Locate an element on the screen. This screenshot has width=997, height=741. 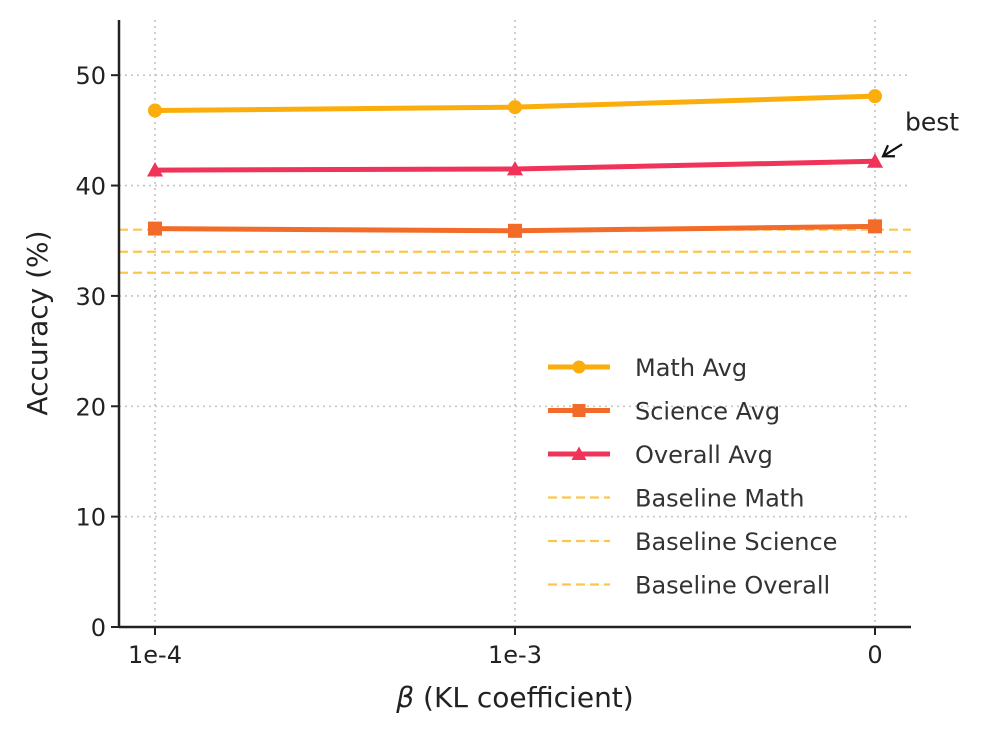
y-axis-title: Accuracy (%) is located at coordinates (37, 322).